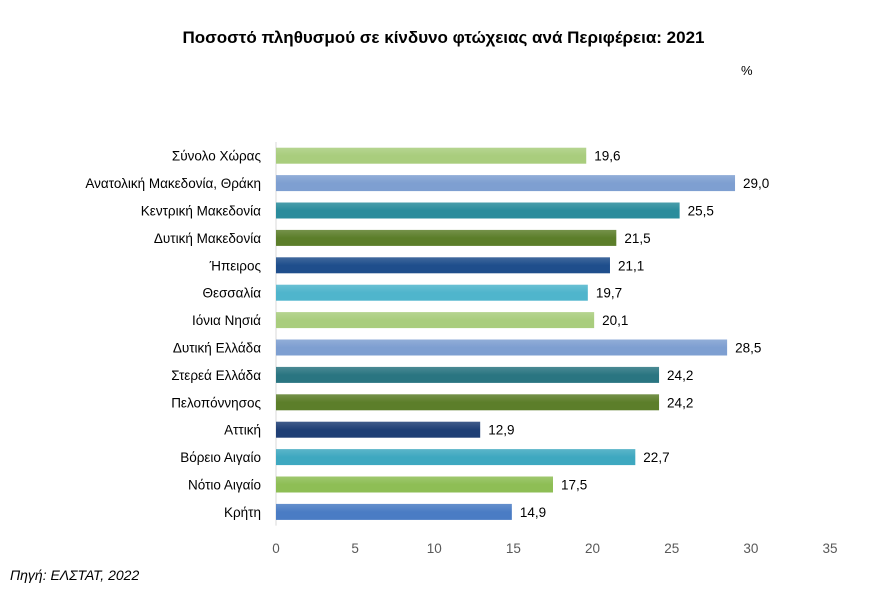  I want to click on x-tick-label: 5, so click(355, 548).